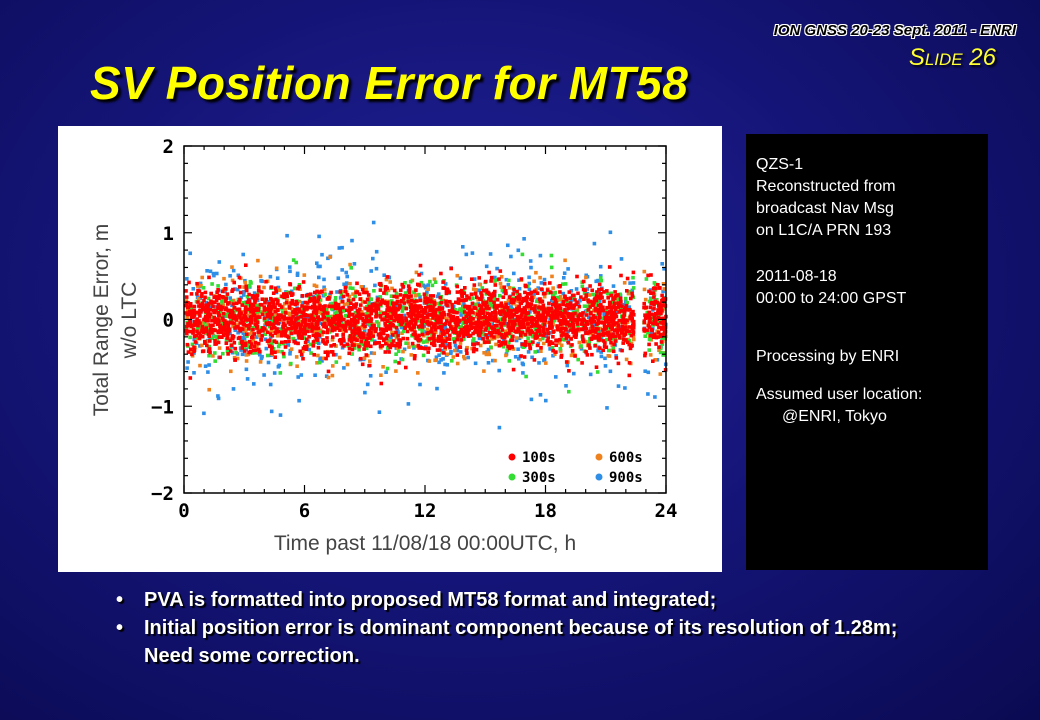 The height and width of the screenshot is (720, 1040). Describe the element at coordinates (512, 477) in the screenshot. I see `legend-marker` at that location.